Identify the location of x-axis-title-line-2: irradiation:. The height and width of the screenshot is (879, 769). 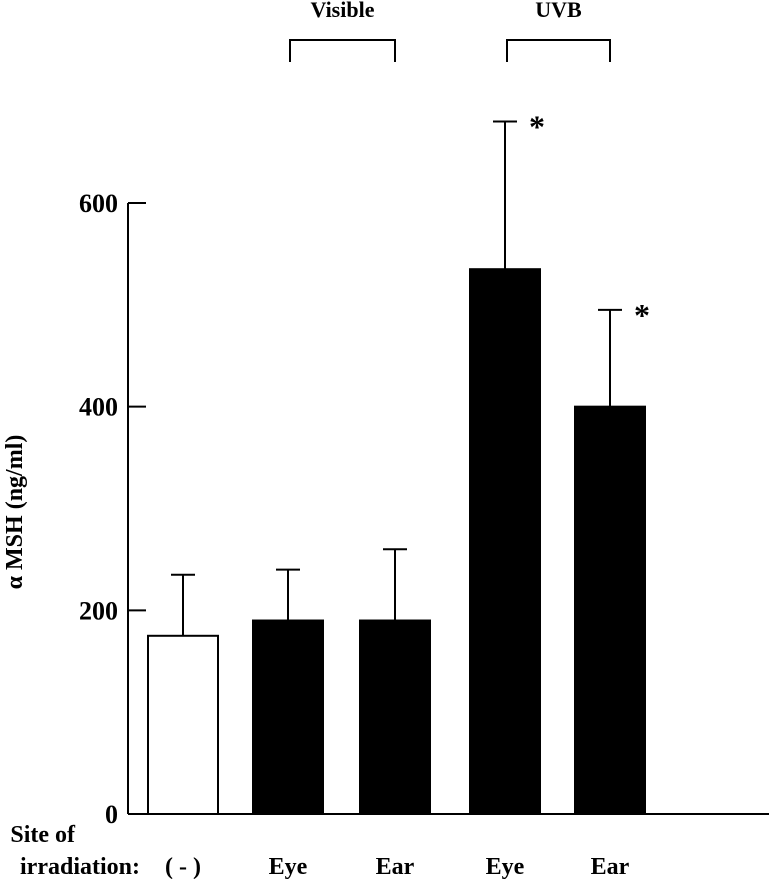
(80, 866).